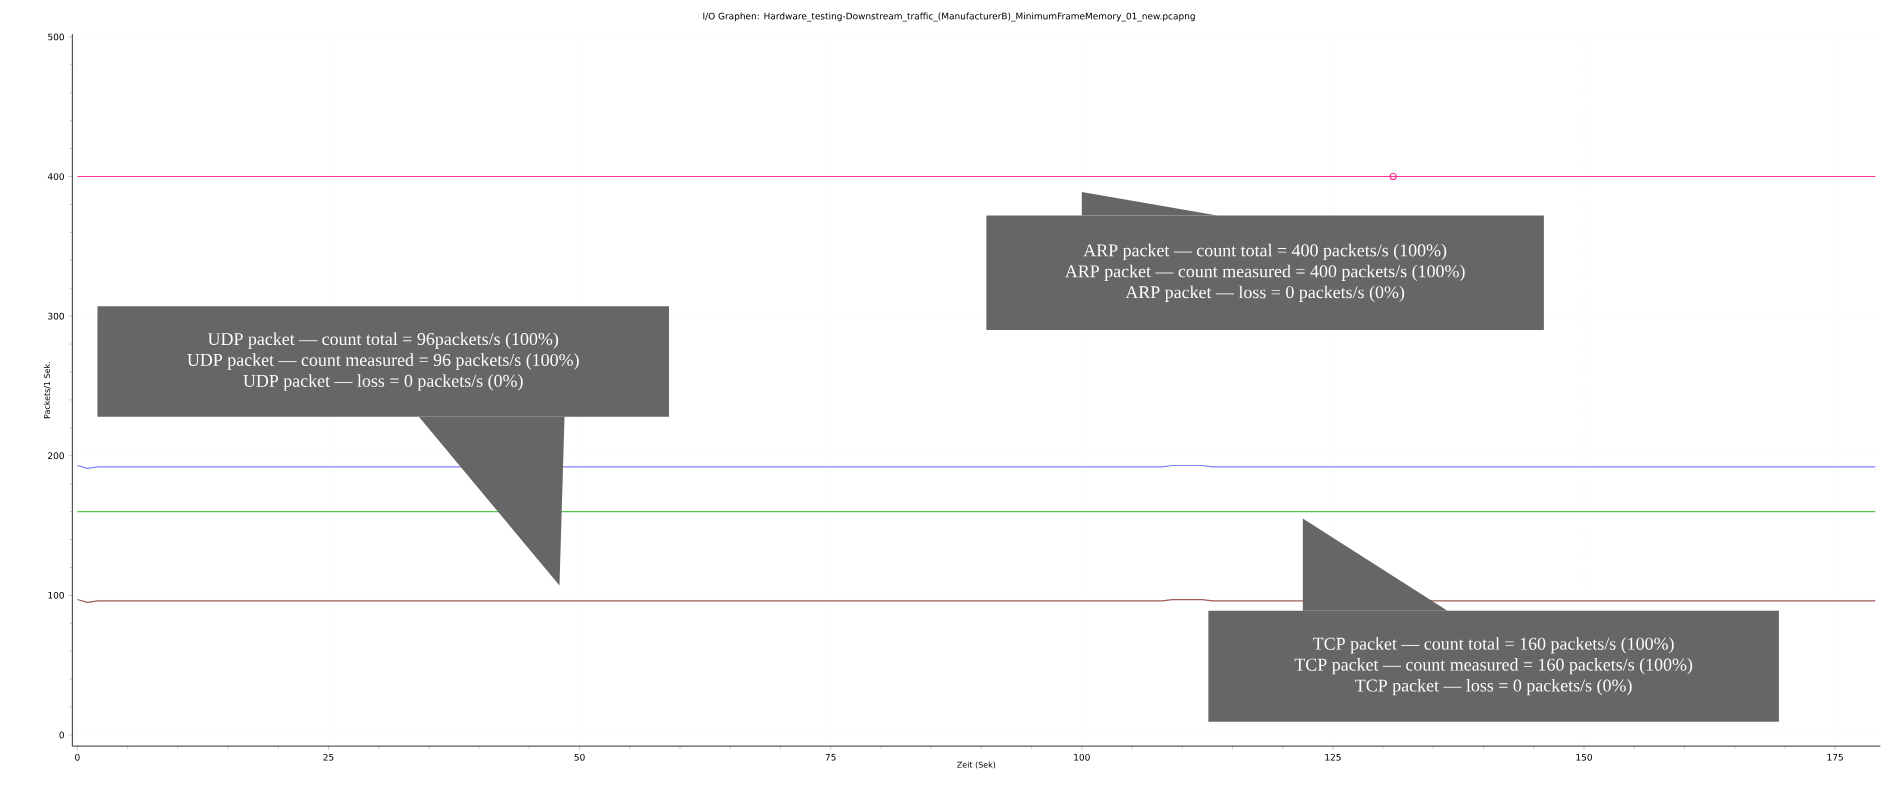 Image resolution: width=1899 pixels, height=795 pixels. I want to click on annotation: UDP packet — count measured = 96 packets/s (100%), so click(383, 361).